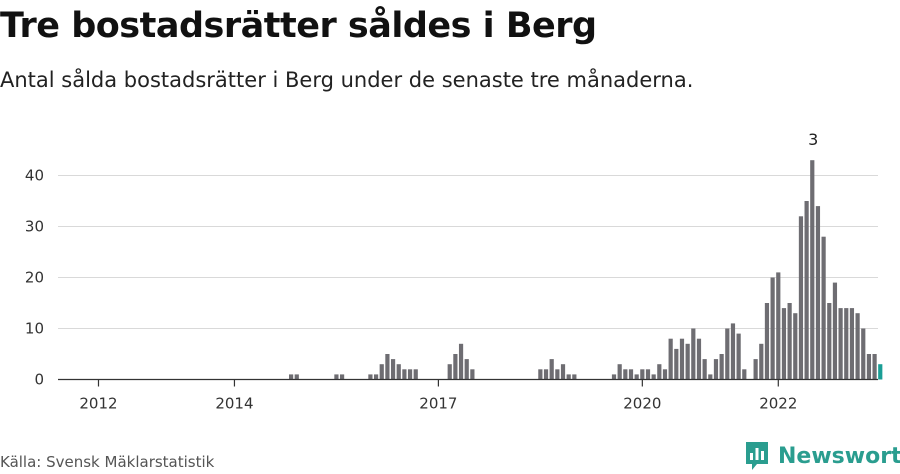 This screenshot has width=900, height=474. What do you see at coordinates (39, 380) in the screenshot?
I see `y-tick-label: 0` at bounding box center [39, 380].